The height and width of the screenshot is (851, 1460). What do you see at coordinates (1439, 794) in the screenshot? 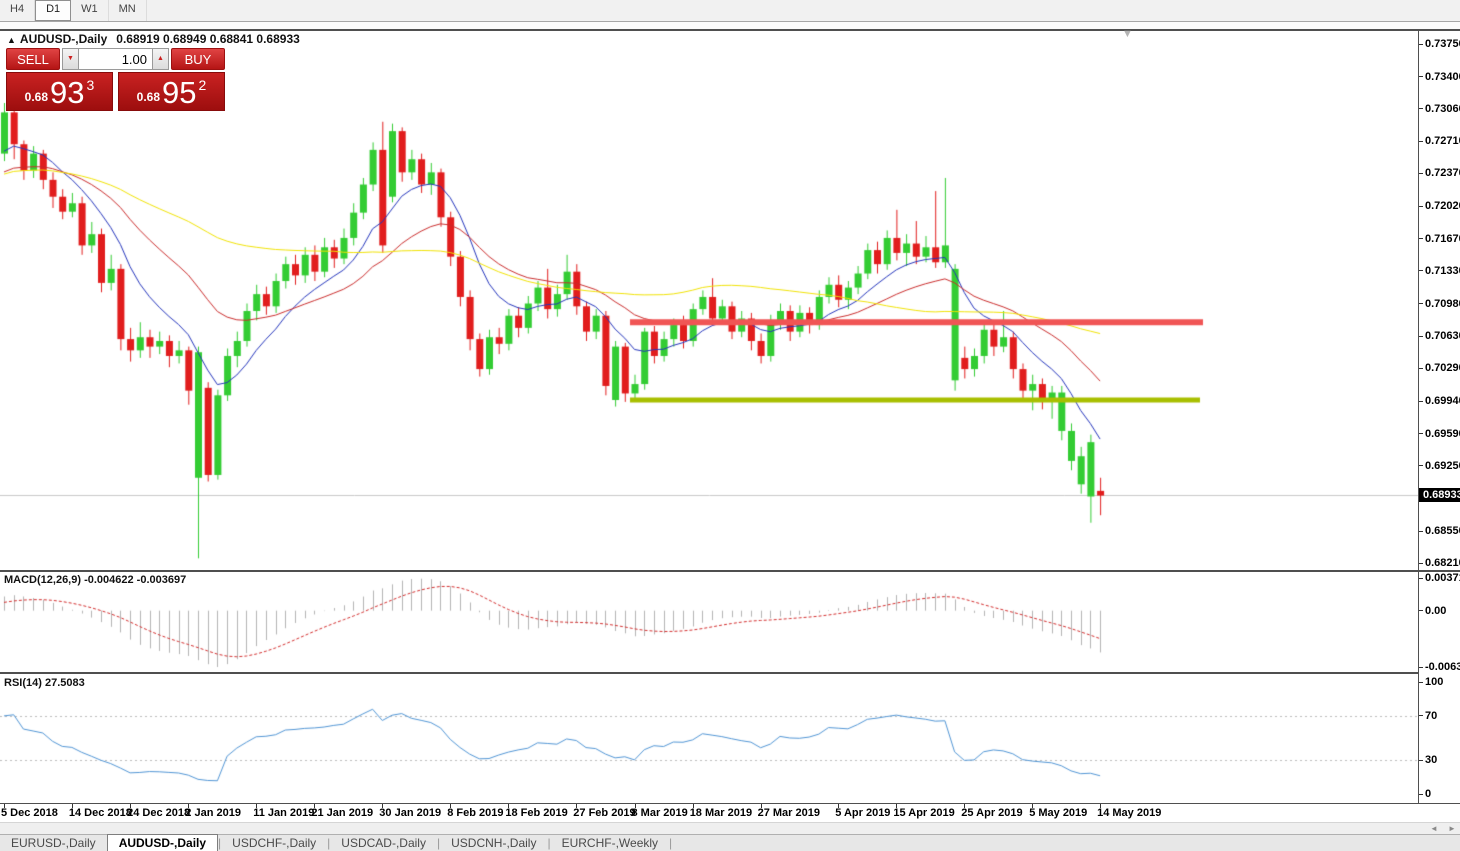
I see `rsi-axis-label: 0` at bounding box center [1439, 794].